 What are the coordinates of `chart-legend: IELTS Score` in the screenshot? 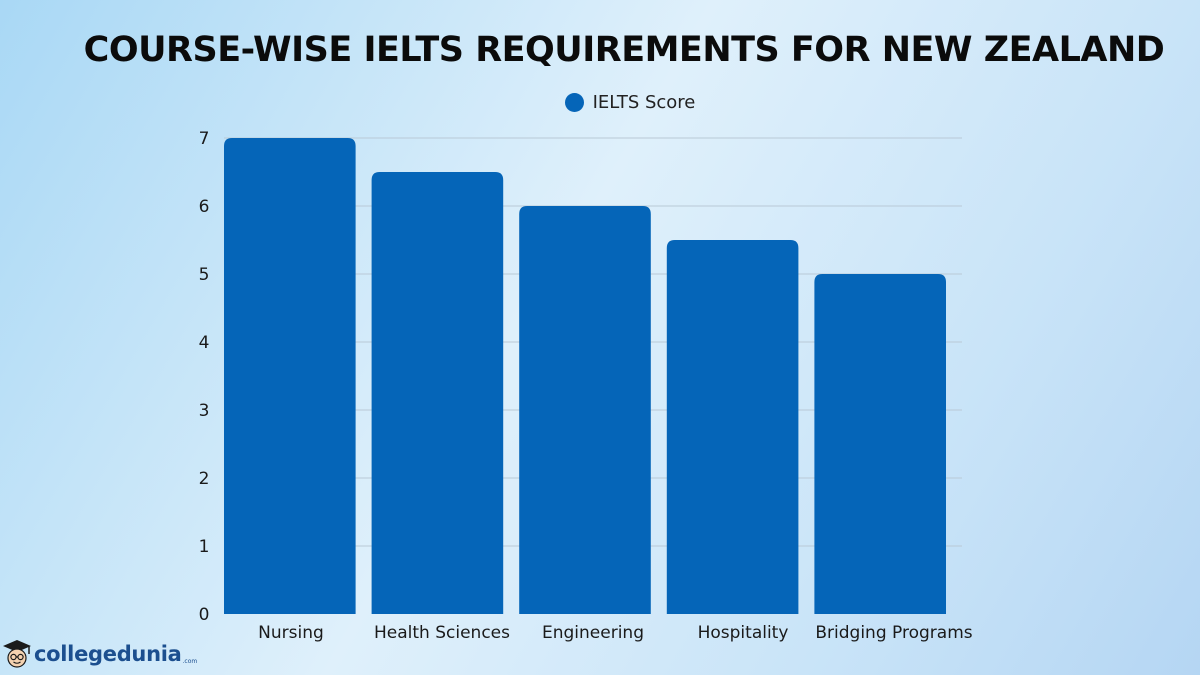 It's located at (600, 102).